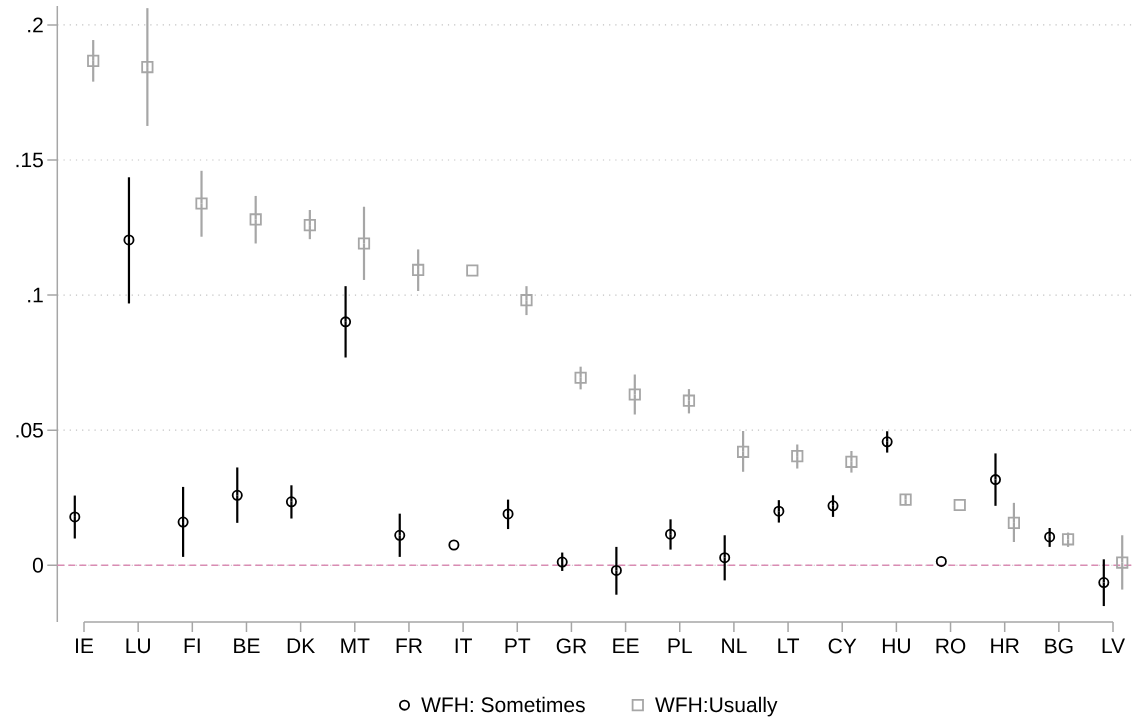 The image size is (1137, 717). I want to click on x-tick-label: PL, so click(680, 645).